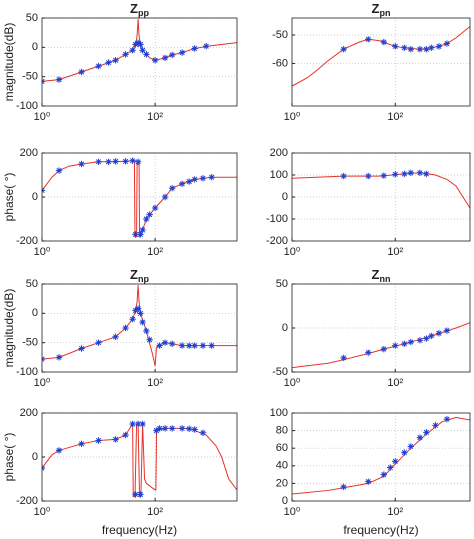 The width and height of the screenshot is (474, 539). Describe the element at coordinates (381, 56) in the screenshot. I see `line` at that location.